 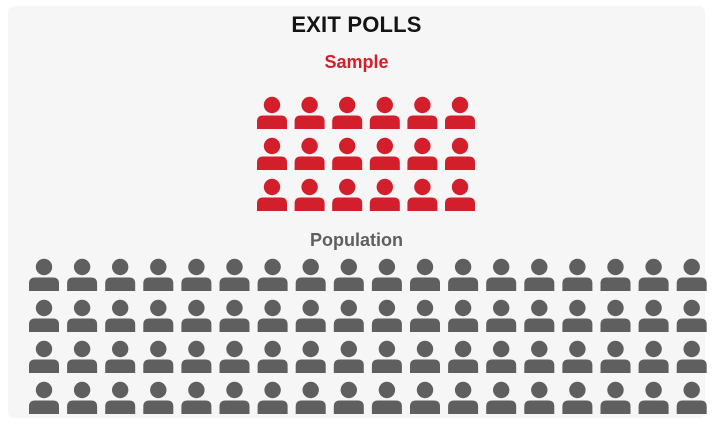 I want to click on population-label: Population, so click(x=356, y=240).